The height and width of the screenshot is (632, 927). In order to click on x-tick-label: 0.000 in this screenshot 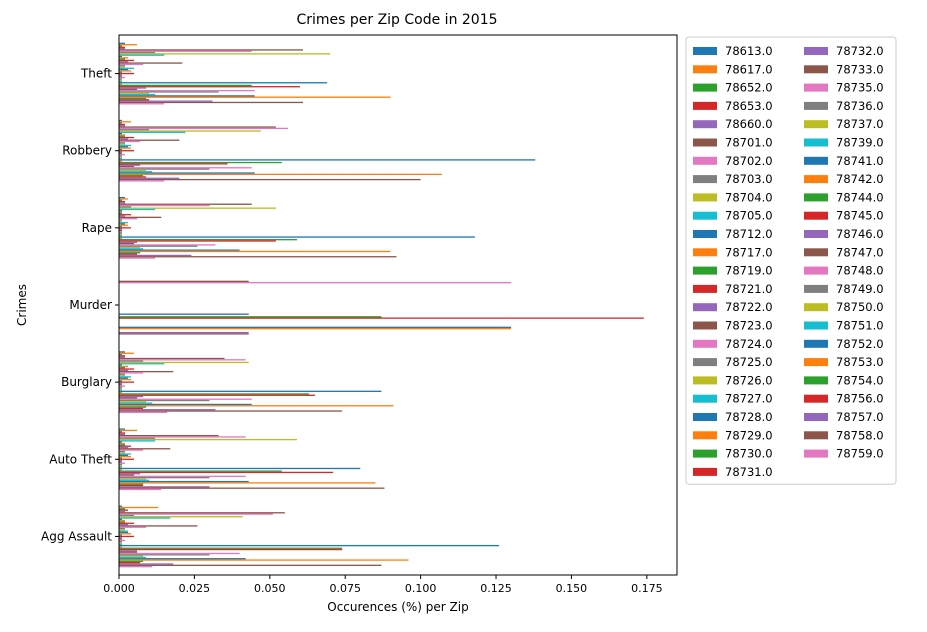, I will do `click(119, 588)`.